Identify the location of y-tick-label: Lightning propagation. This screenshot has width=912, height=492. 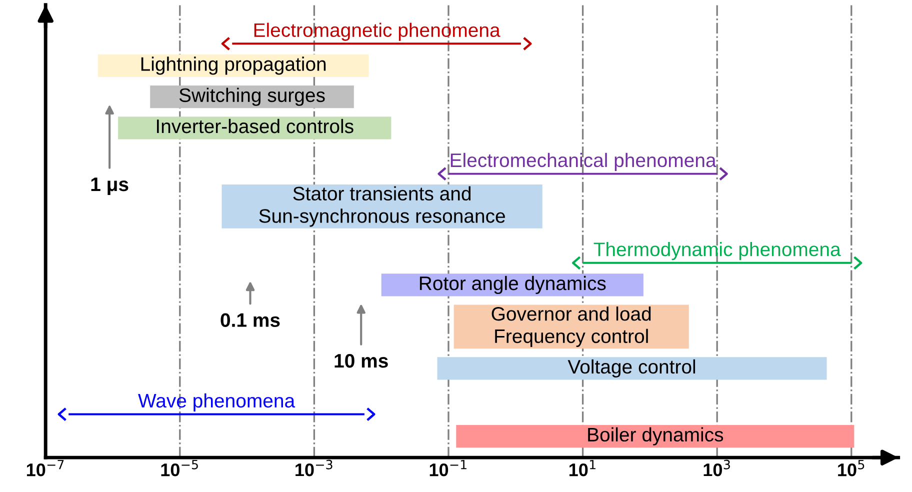
(233, 65).